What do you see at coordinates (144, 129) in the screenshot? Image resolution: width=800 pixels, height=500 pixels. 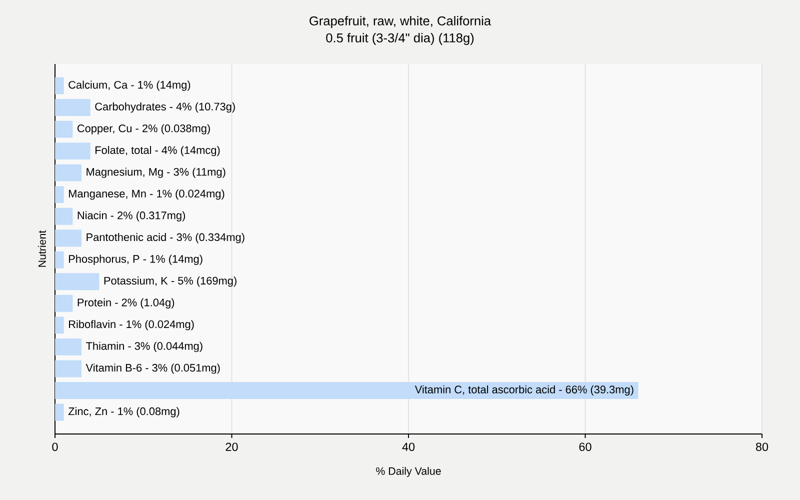 I see `annotation: Copper, Cu - 2% (0.038mg)` at bounding box center [144, 129].